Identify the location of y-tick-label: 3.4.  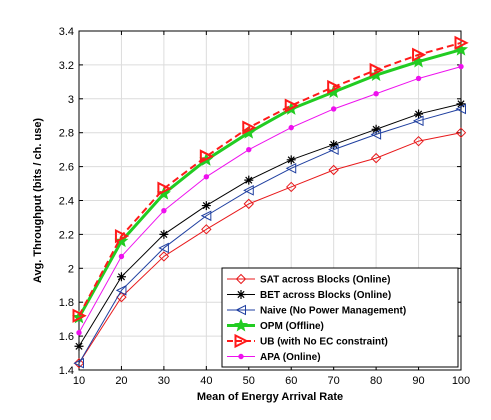
(66, 32).